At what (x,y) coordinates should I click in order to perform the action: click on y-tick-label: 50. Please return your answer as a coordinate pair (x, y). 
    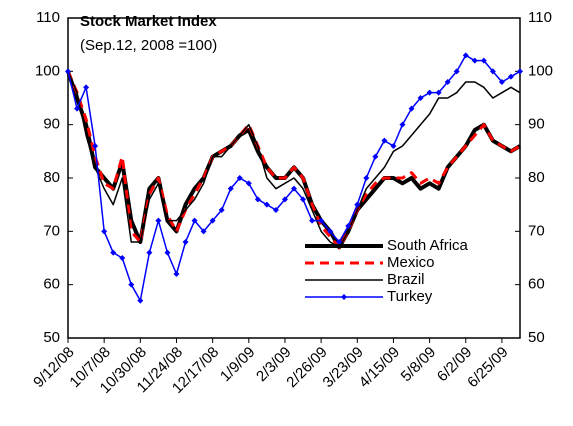
    Looking at the image, I should click on (51, 337).